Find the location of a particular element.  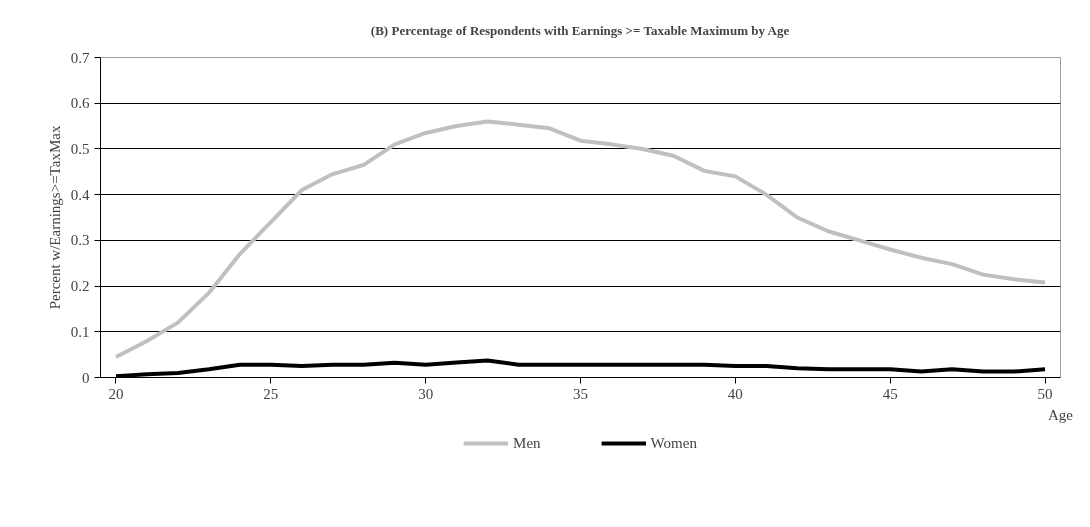

y-tick-label: 0.6 is located at coordinates (80, 103).